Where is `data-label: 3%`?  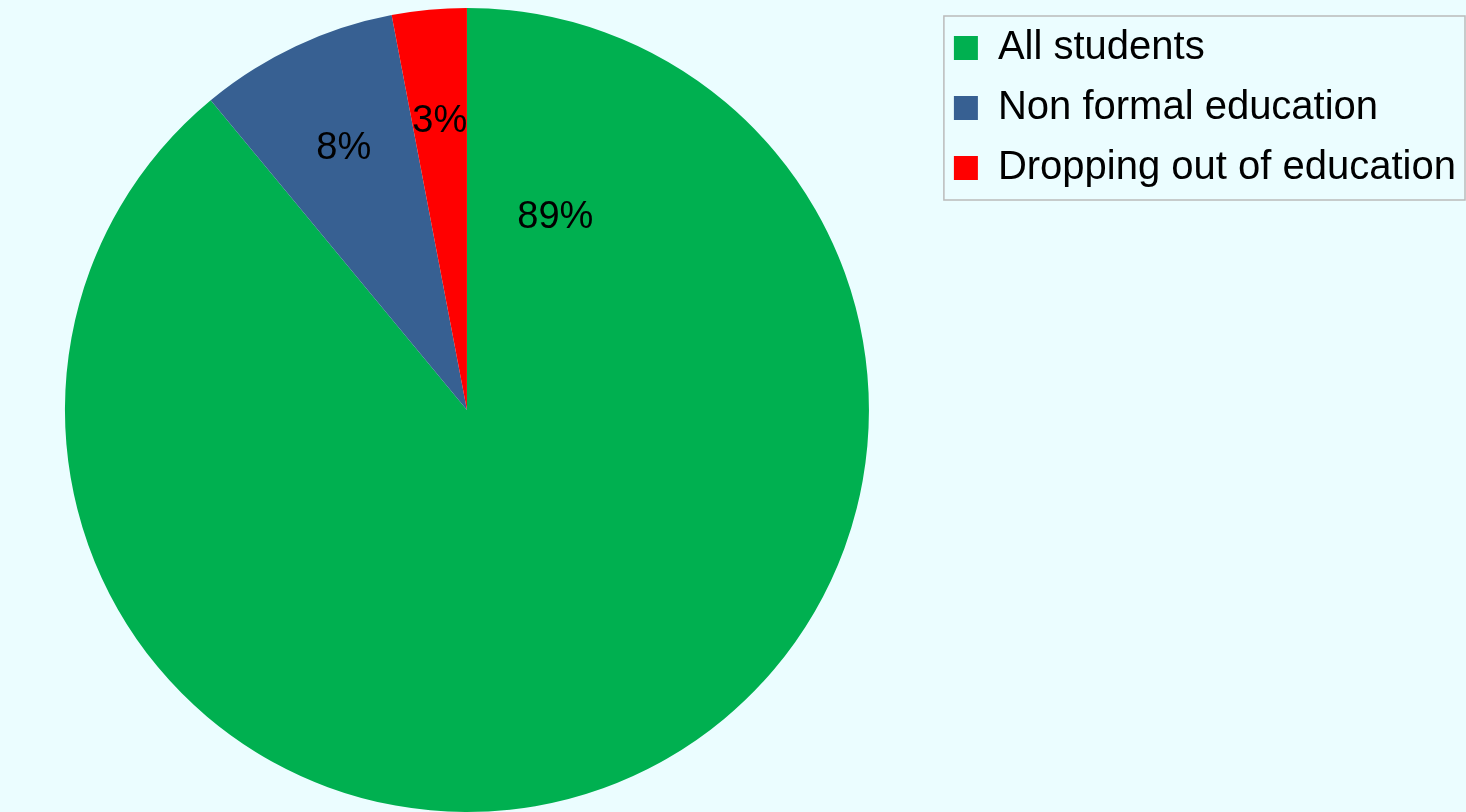 data-label: 3% is located at coordinates (440, 119).